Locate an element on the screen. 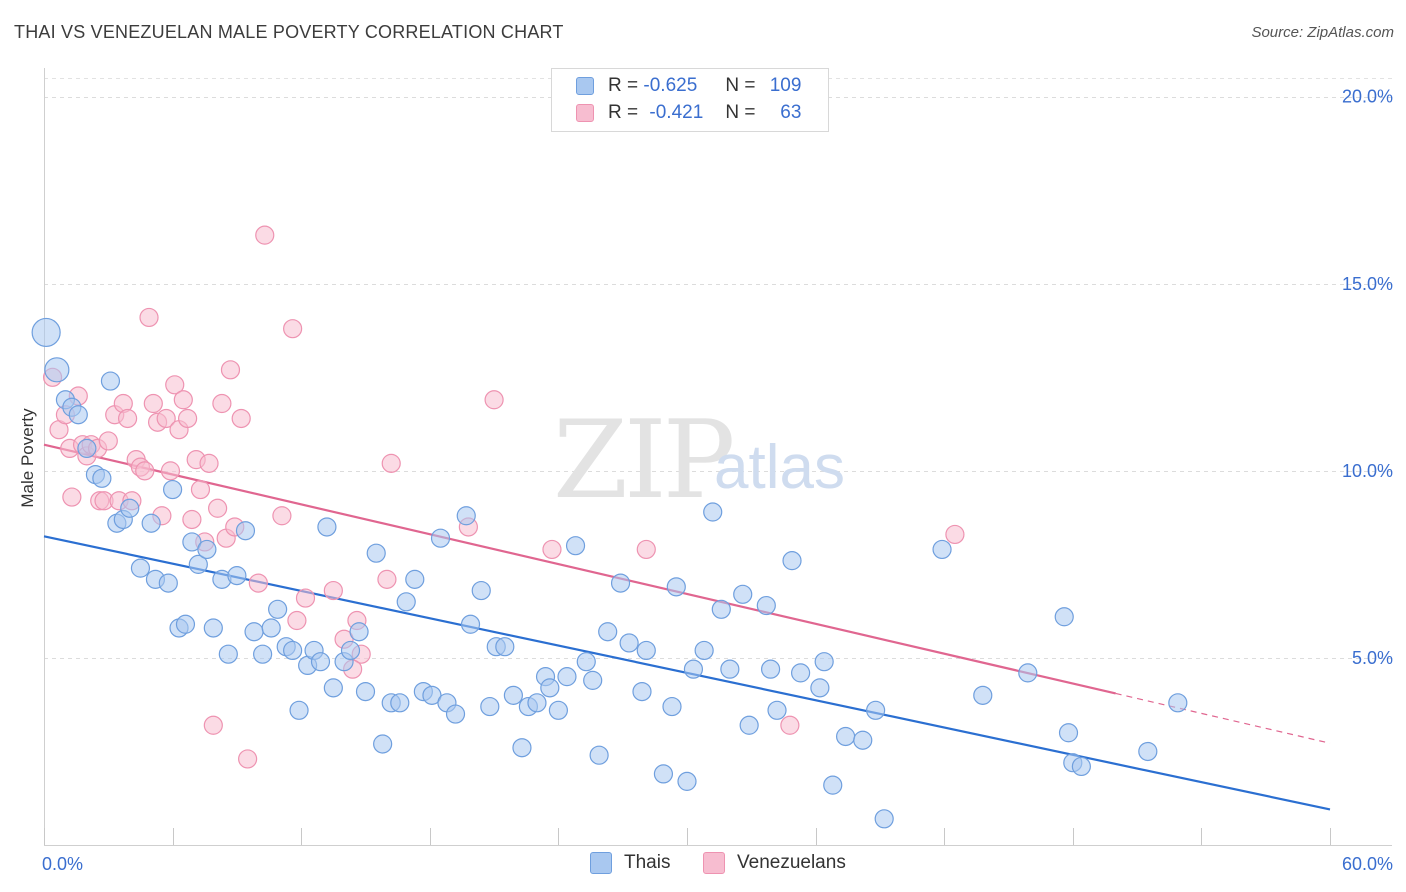 This screenshot has width=1406, height=892. venezuelans-swatch-icon is located at coordinates (585, 113).